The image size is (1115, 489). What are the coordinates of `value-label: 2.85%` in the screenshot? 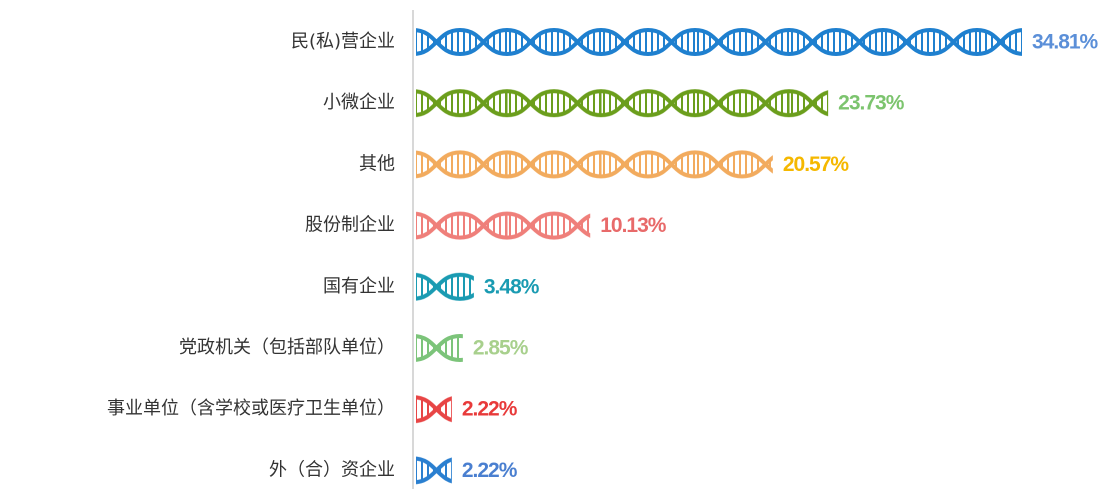 It's located at (501, 348).